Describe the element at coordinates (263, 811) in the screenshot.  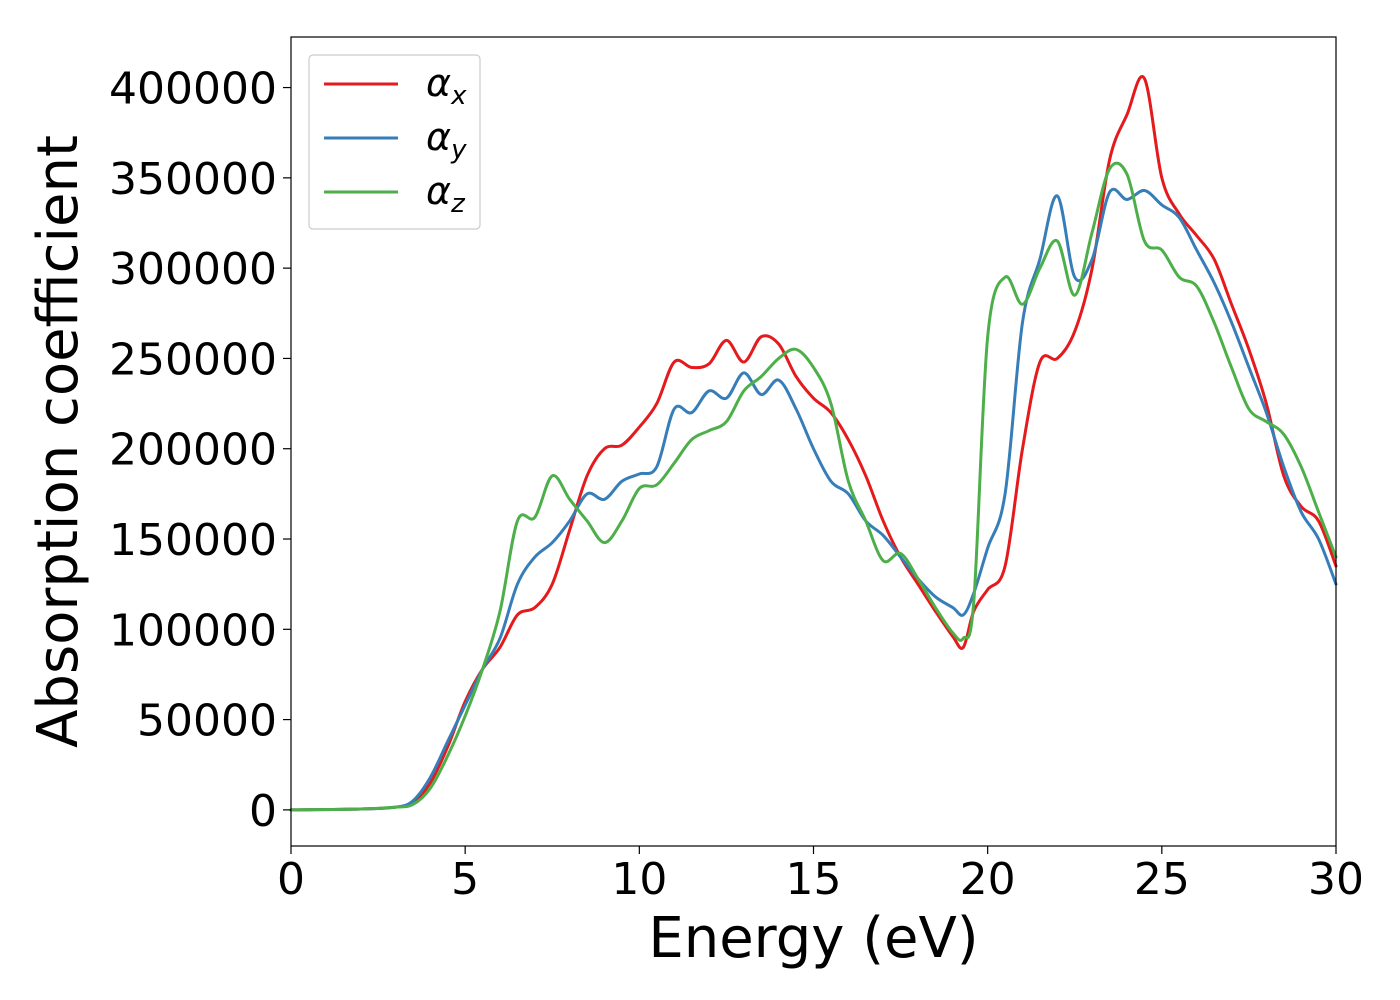
I see `y-tick-label: 0` at that location.